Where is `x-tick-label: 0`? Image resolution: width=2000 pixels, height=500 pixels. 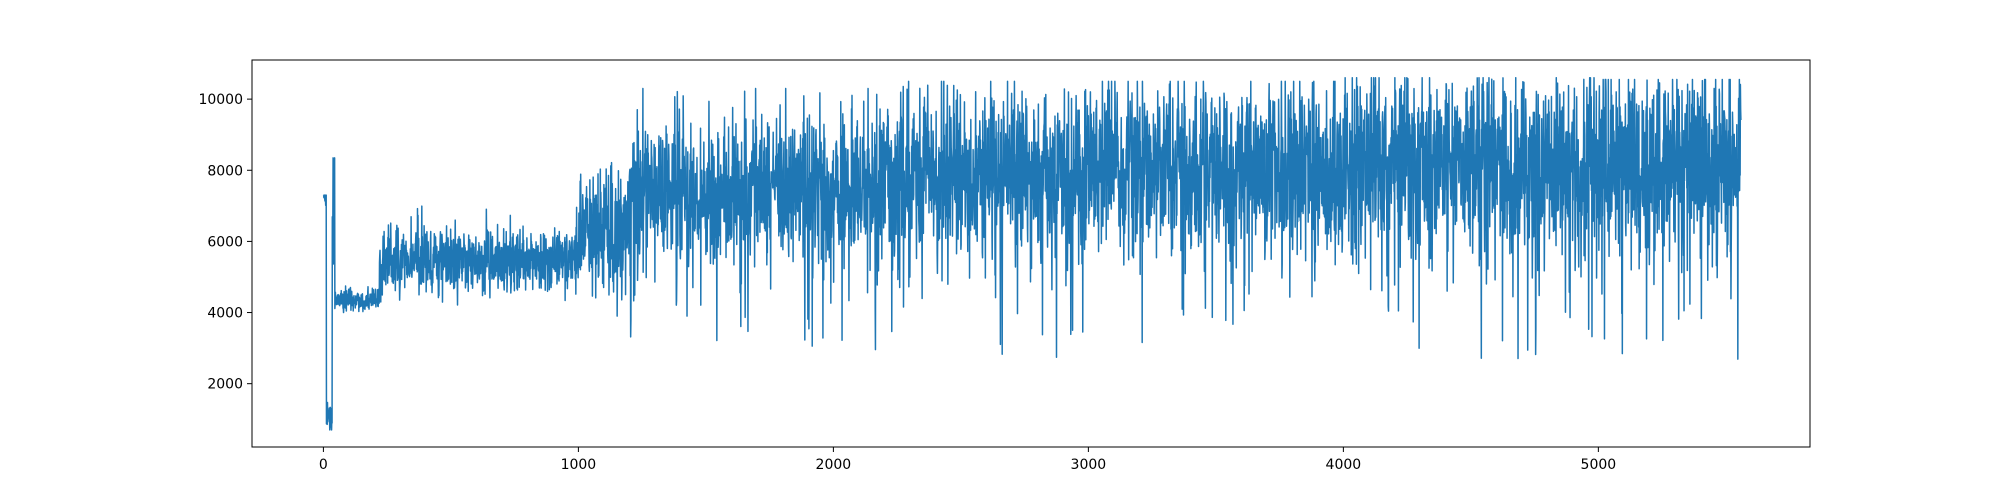
x-tick-label: 0 is located at coordinates (323, 465).